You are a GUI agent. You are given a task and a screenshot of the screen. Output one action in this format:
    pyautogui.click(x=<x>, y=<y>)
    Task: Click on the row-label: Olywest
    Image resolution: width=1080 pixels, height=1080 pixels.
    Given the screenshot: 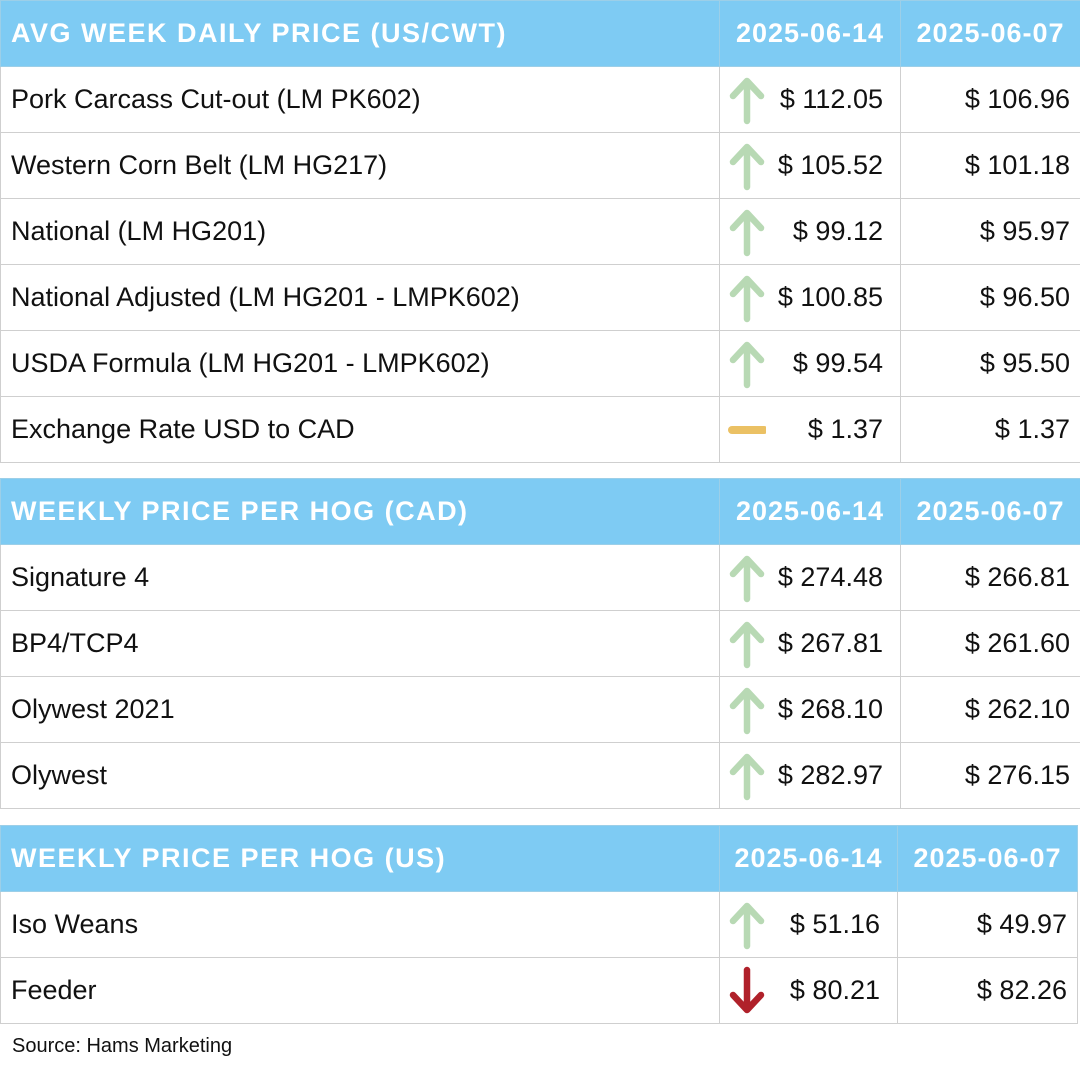 What is the action you would take?
    pyautogui.click(x=360, y=775)
    